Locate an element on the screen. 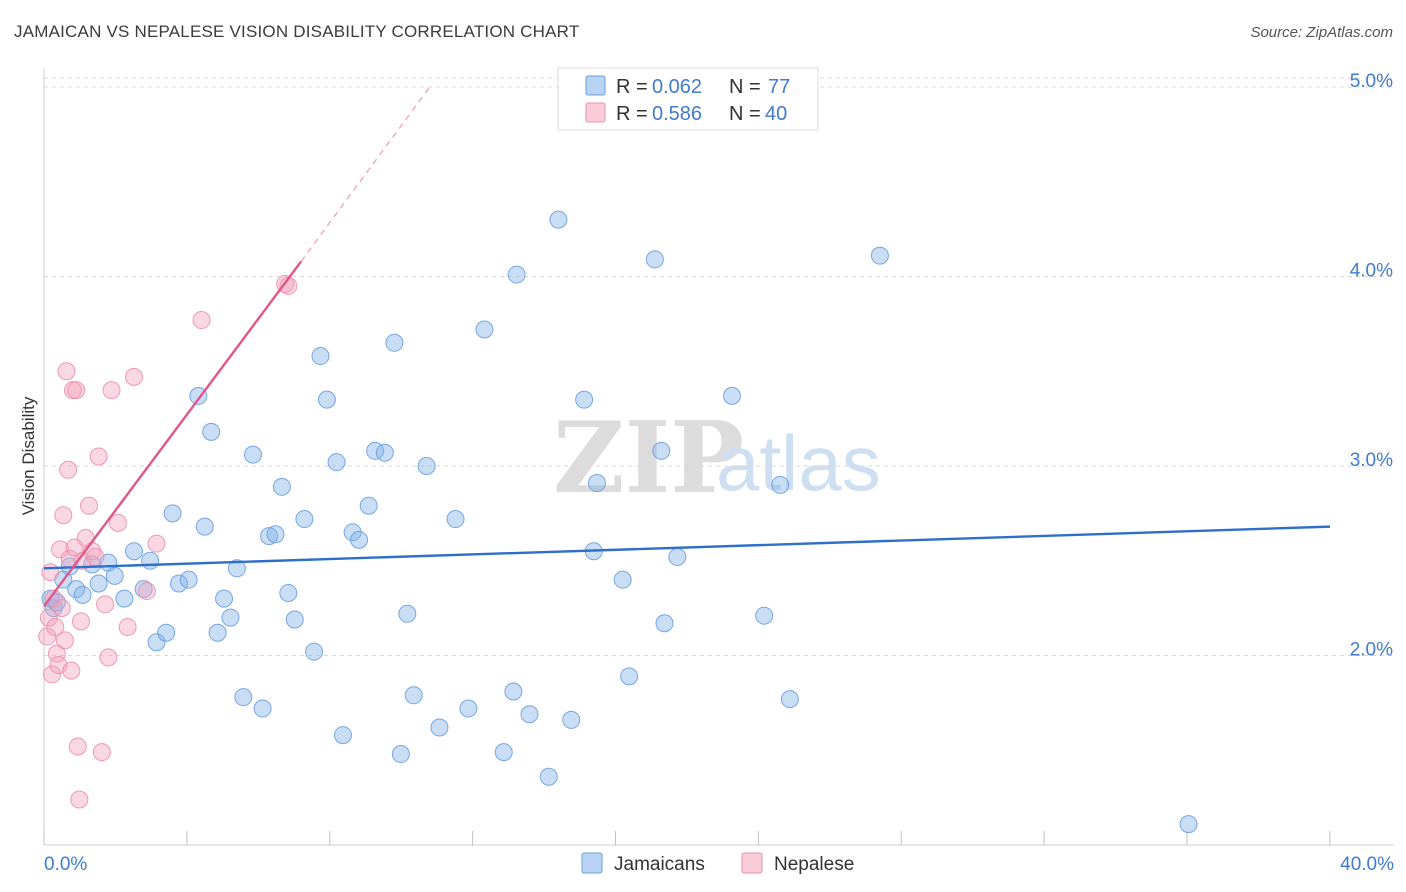 Image resolution: width=1406 pixels, height=892 pixels. bottom-legend-label-nepalese: Nepalese is located at coordinates (814, 864).